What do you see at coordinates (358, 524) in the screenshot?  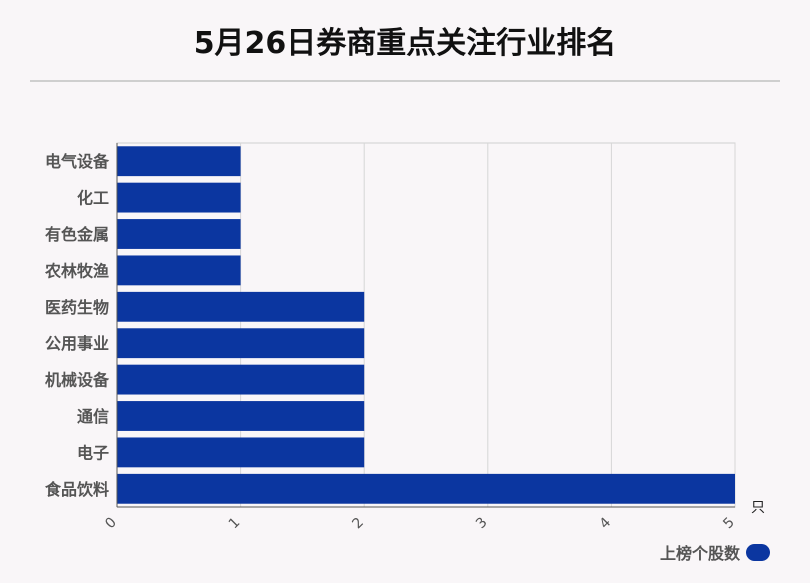 I see `x-tick-label: 2` at bounding box center [358, 524].